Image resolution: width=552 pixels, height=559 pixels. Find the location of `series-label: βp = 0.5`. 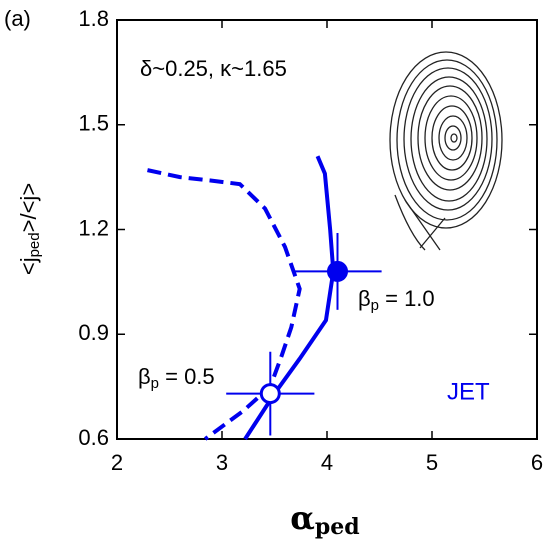

series-label: βp = 0.5 is located at coordinates (176, 378).